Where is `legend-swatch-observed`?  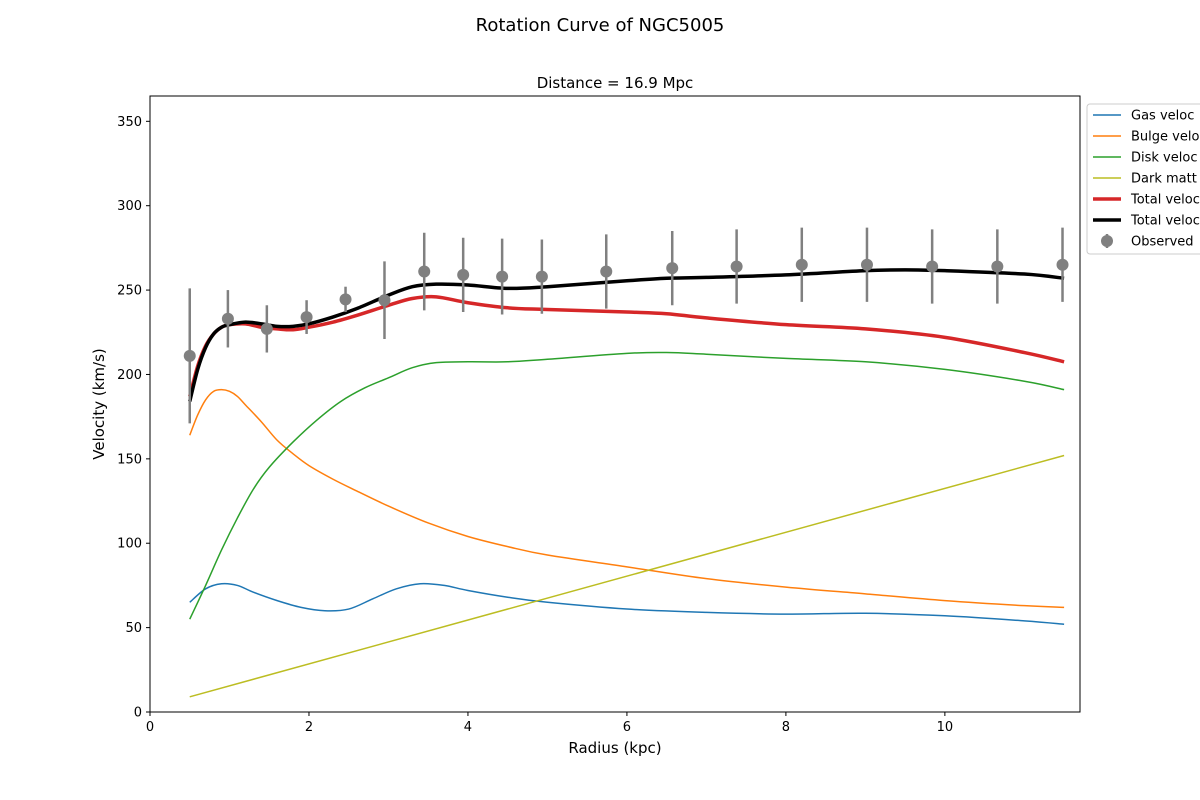 legend-swatch-observed is located at coordinates (1107, 241).